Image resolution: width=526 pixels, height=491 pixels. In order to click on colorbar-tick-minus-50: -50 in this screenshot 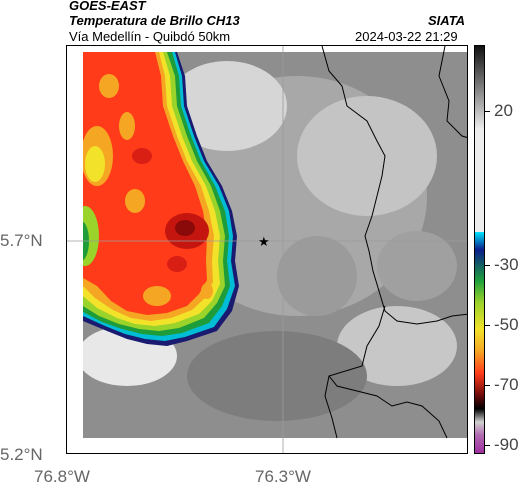, I will do `click(506, 324)`.